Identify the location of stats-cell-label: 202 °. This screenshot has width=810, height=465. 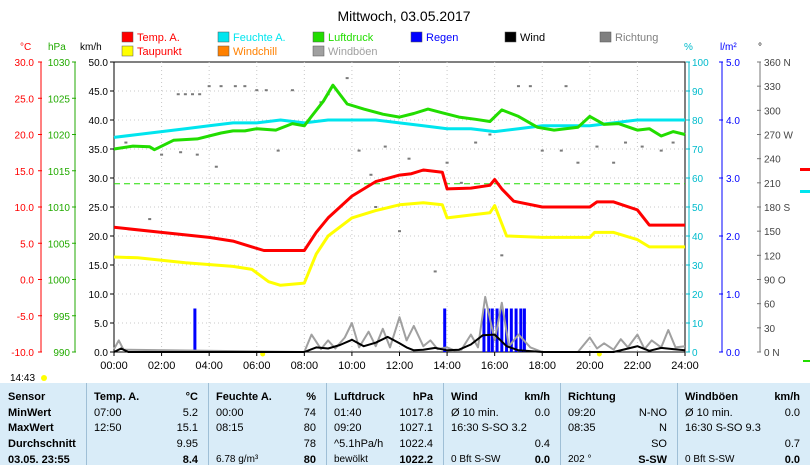
(580, 459).